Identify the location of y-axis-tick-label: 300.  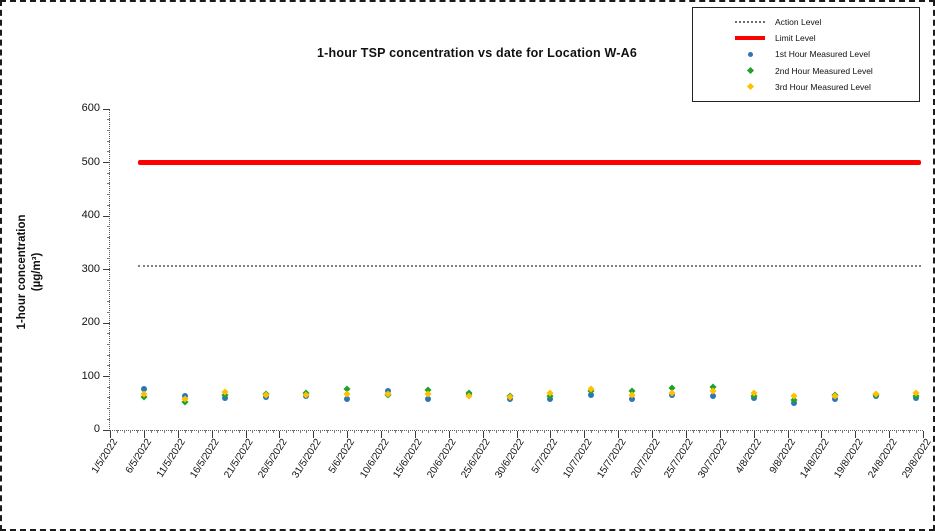
(90, 268).